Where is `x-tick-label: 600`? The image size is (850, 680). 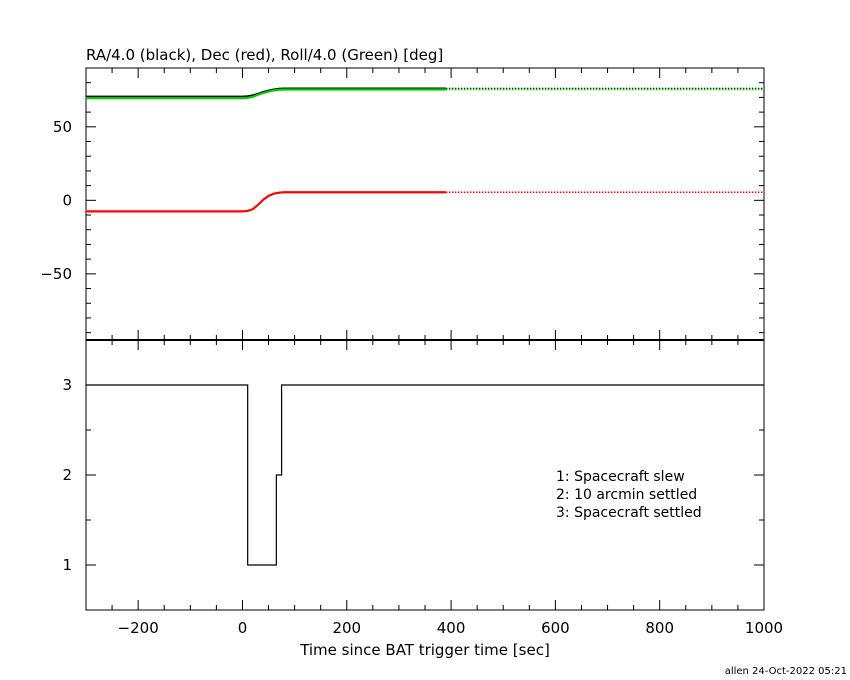 x-tick-label: 600 is located at coordinates (555, 628).